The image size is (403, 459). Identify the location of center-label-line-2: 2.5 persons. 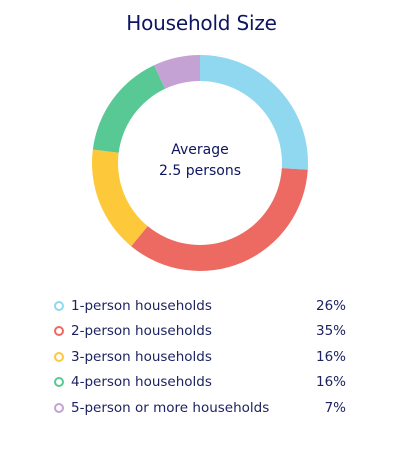
(200, 171).